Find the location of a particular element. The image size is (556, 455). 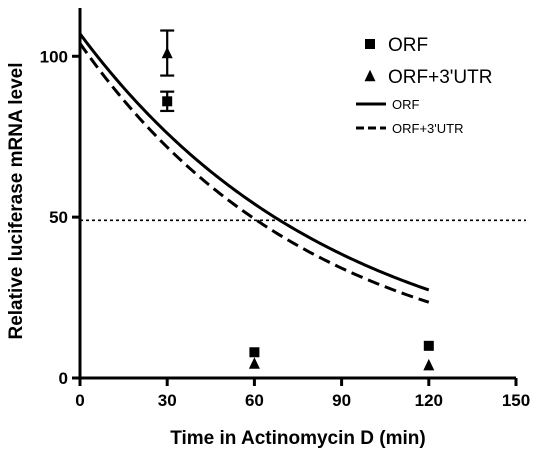

y-tick-label: 50 is located at coordinates (58, 217).